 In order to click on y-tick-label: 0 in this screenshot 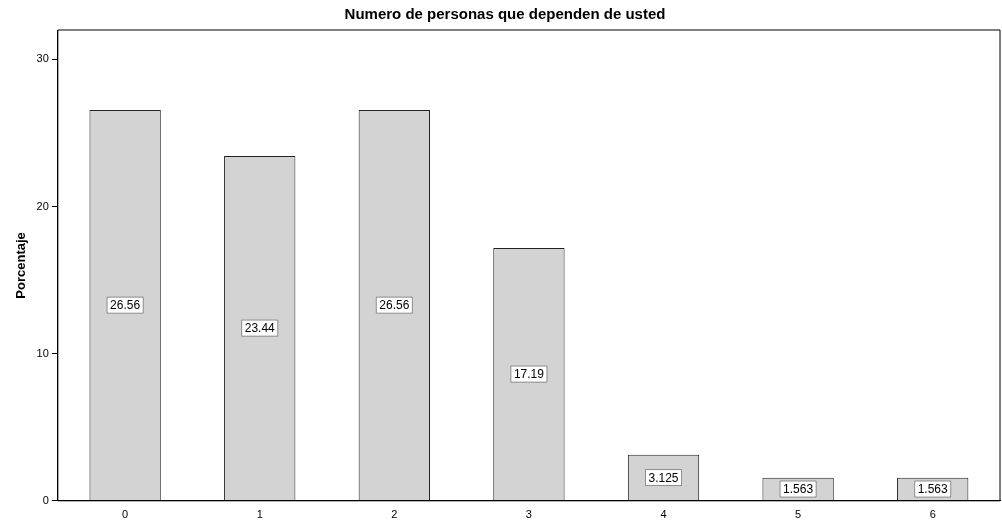, I will do `click(45, 499)`.